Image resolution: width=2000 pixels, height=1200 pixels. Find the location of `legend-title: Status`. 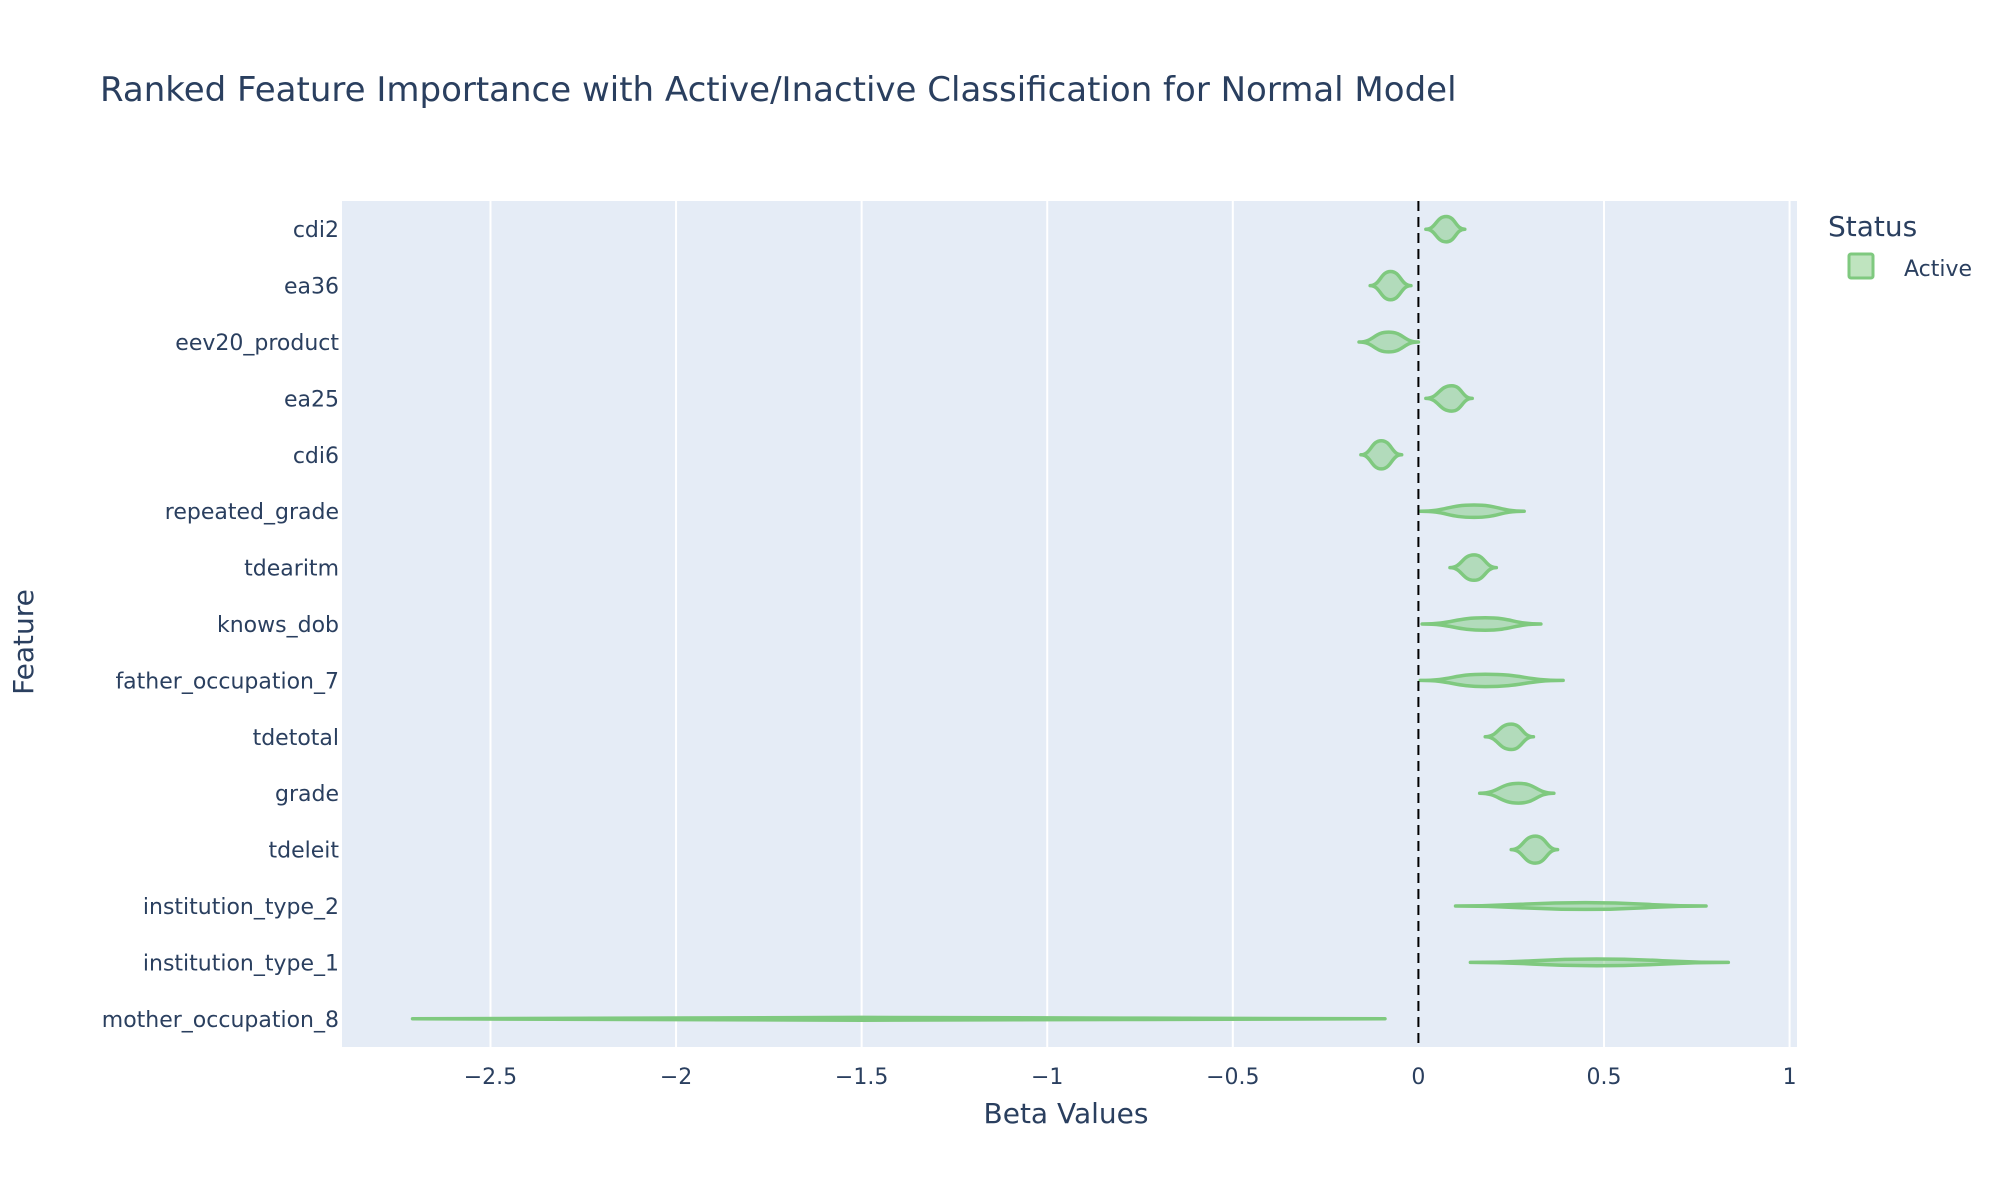

legend-title: Status is located at coordinates (1872, 226).